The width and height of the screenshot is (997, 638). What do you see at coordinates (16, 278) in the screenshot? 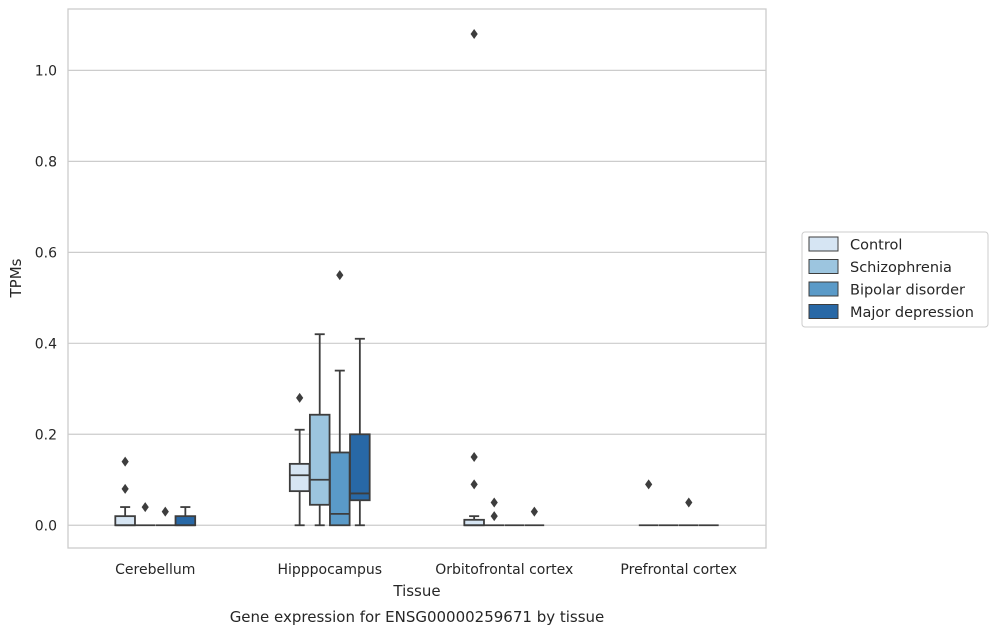
I see `y-axis-label: TPMs` at bounding box center [16, 278].